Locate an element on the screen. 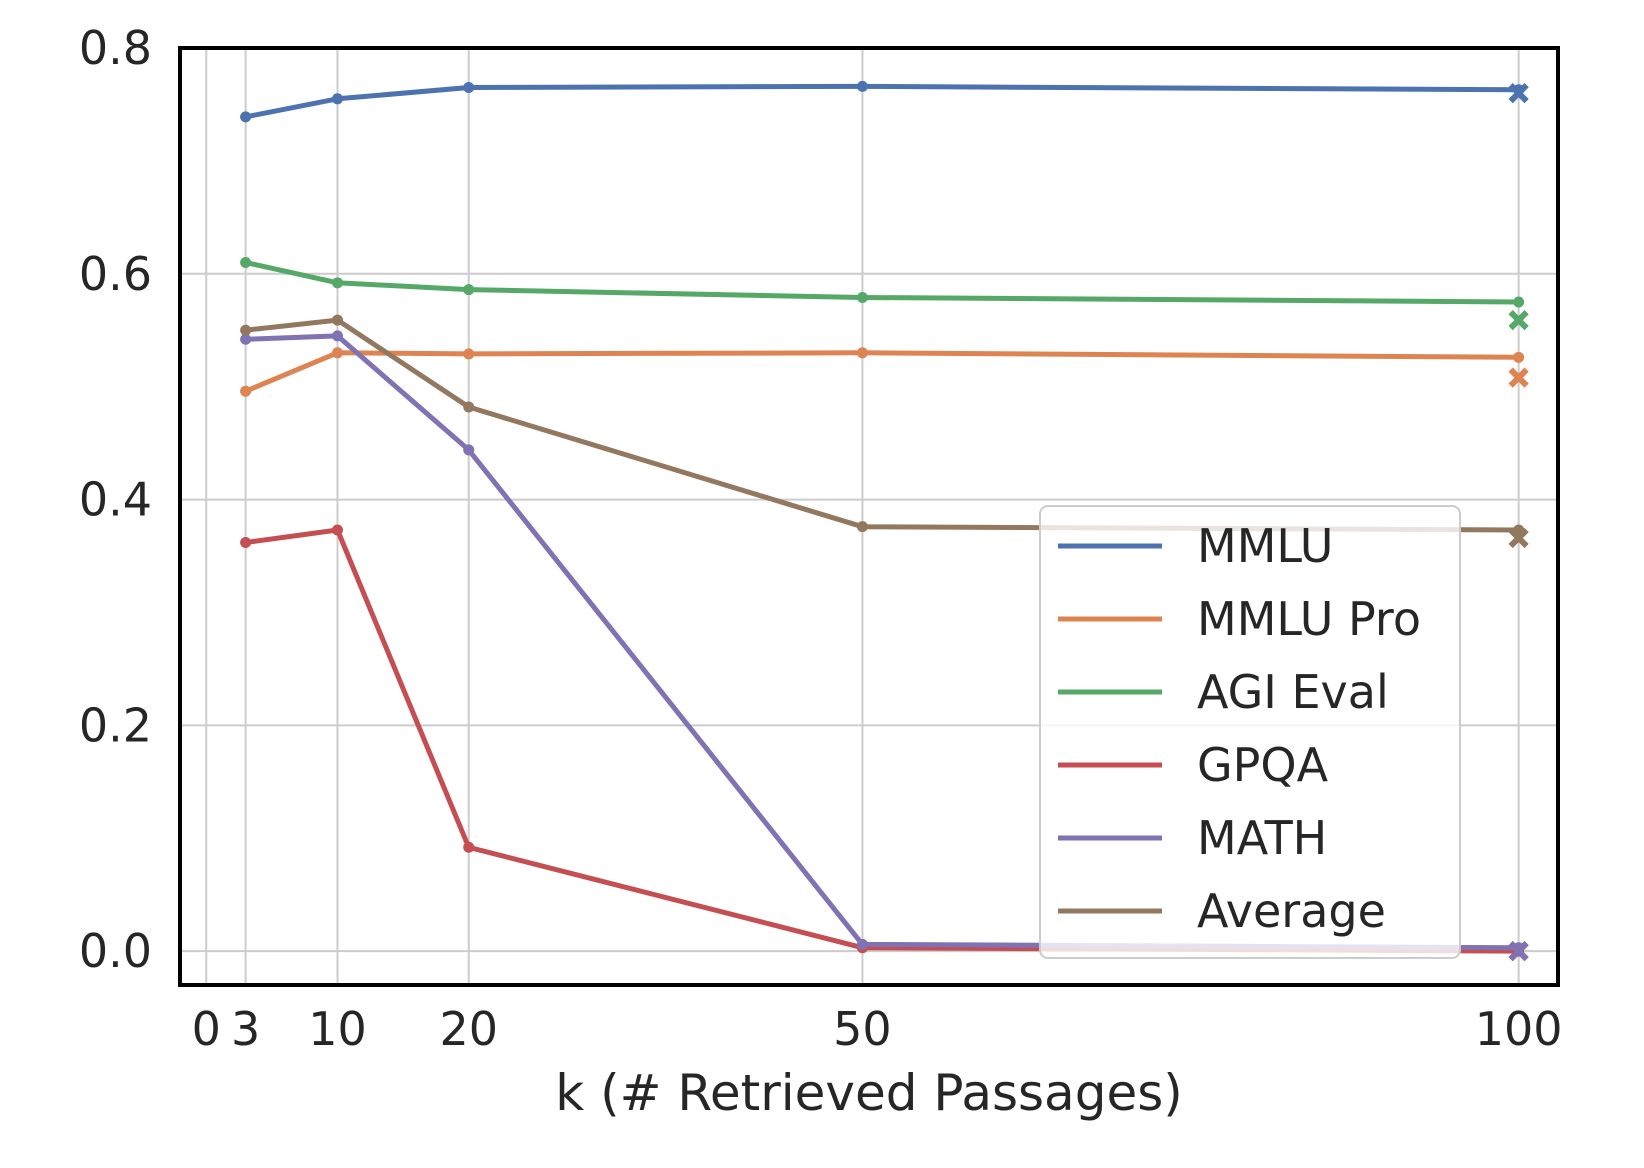 This screenshot has height=1168, width=1644. legend-item: MMLU Pro is located at coordinates (1239, 619).